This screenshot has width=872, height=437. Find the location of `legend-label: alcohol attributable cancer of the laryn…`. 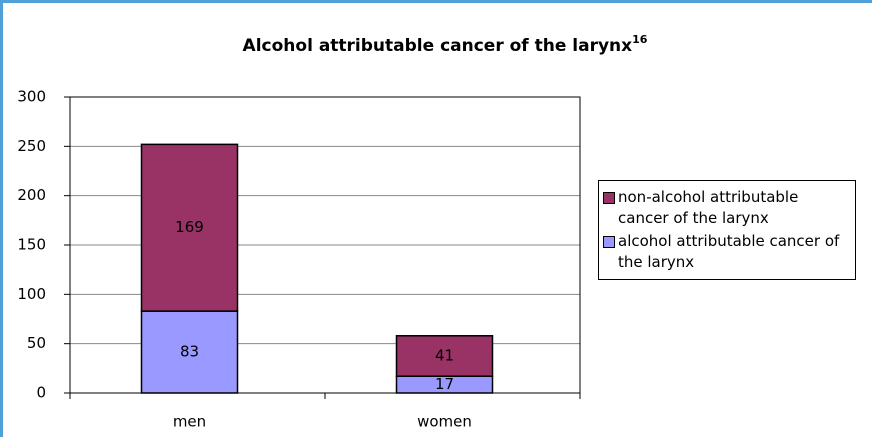

legend-label: alcohol attributable cancer of the laryn… is located at coordinates (729, 251).